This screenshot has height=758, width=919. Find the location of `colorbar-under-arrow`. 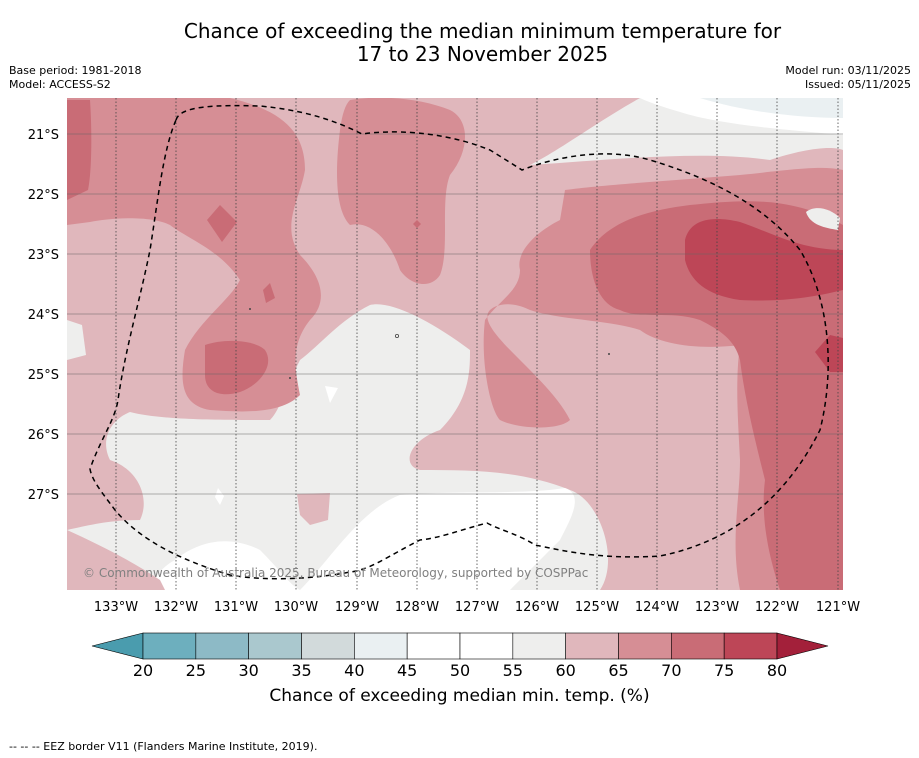

colorbar-under-arrow is located at coordinates (117, 646).